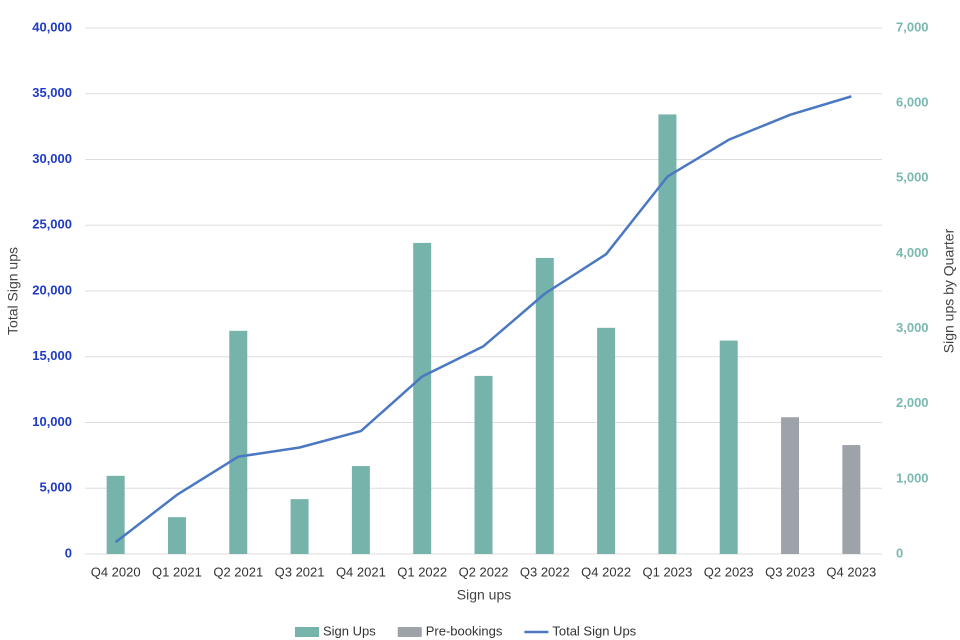 The image size is (960, 640). Describe the element at coordinates (606, 571) in the screenshot. I see `x-tick-label: Q4 2022` at that location.